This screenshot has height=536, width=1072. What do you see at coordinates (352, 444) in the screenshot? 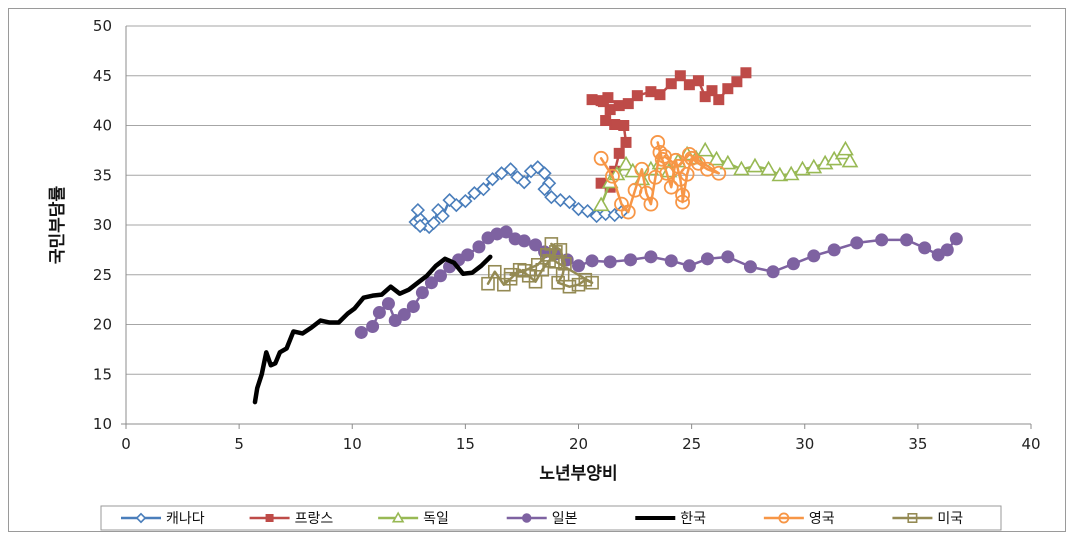
I see `x-tick-label-10: 10` at bounding box center [352, 444].